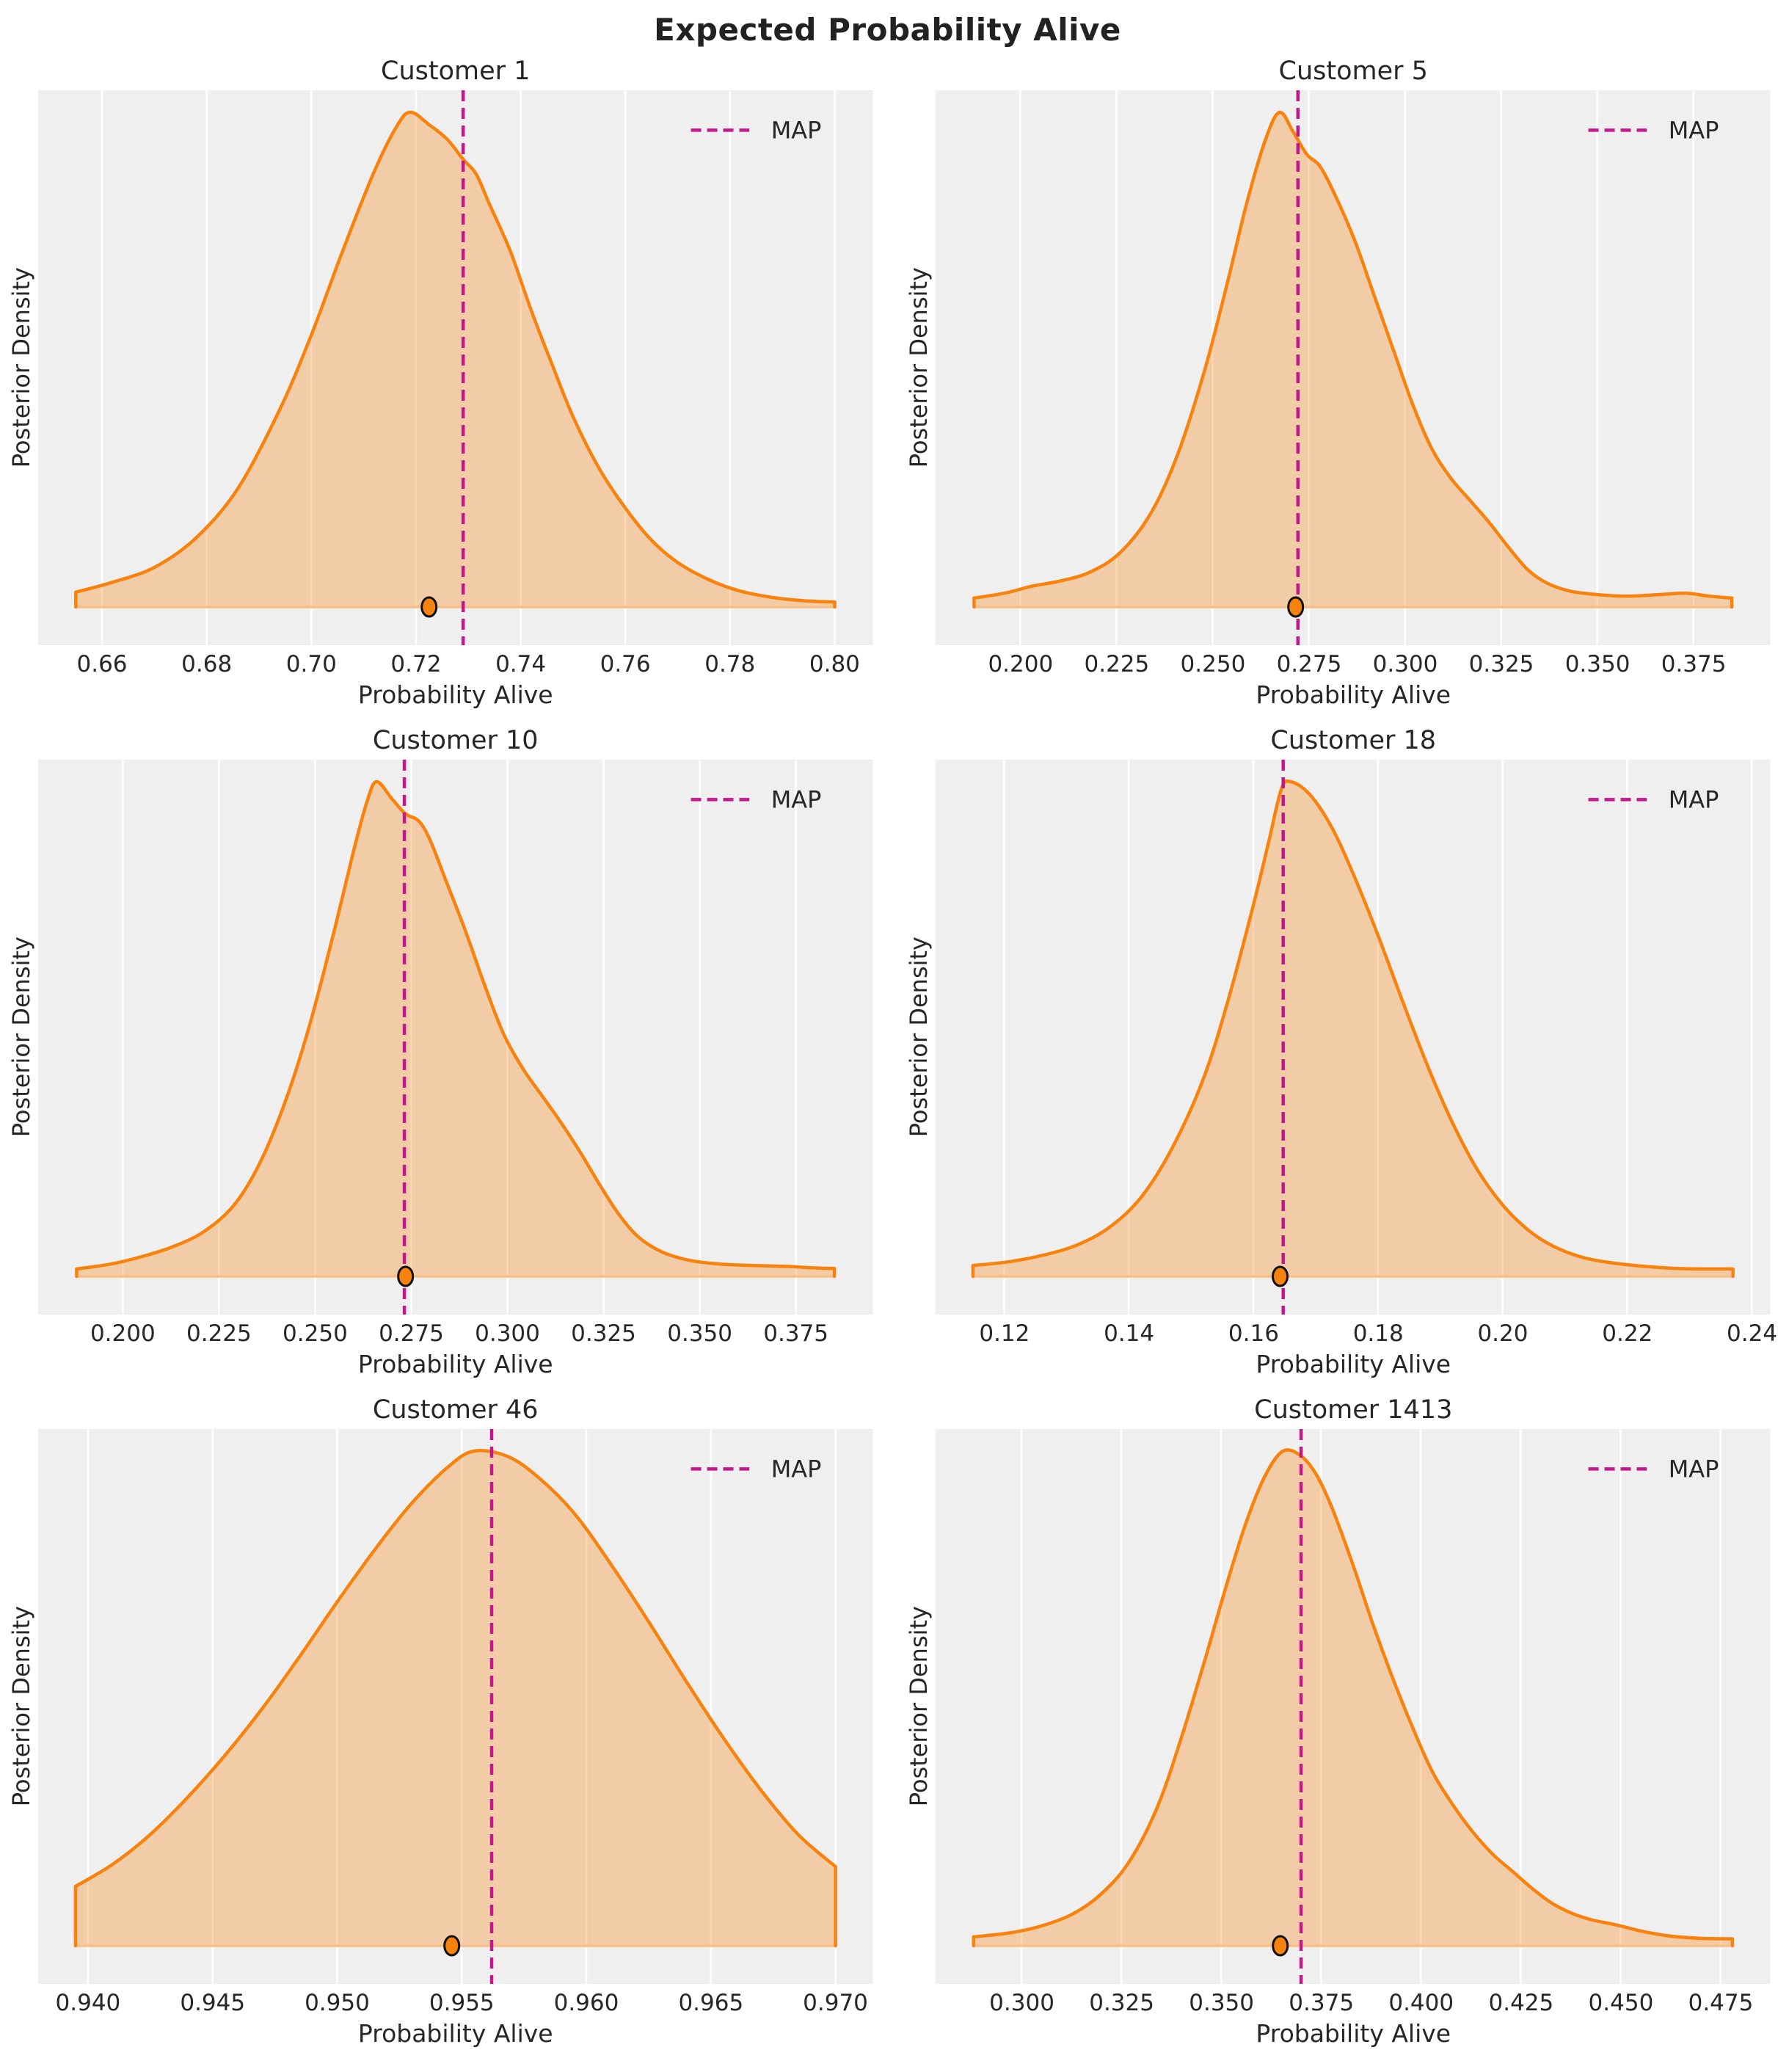 This screenshot has width=1778, height=2072. Describe the element at coordinates (1627, 1334) in the screenshot. I see `x-tick-label: 0.22` at that location.